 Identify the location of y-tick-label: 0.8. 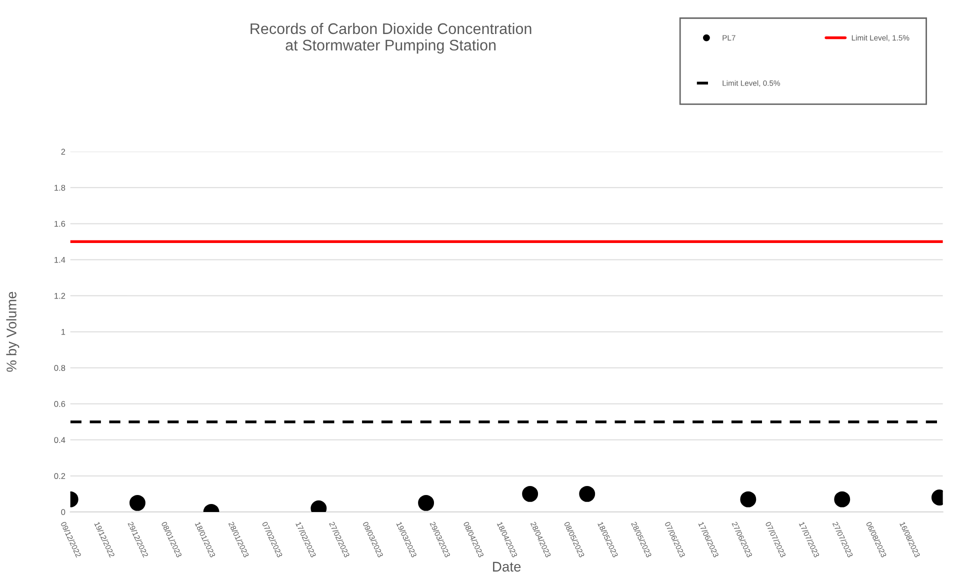
(60, 367).